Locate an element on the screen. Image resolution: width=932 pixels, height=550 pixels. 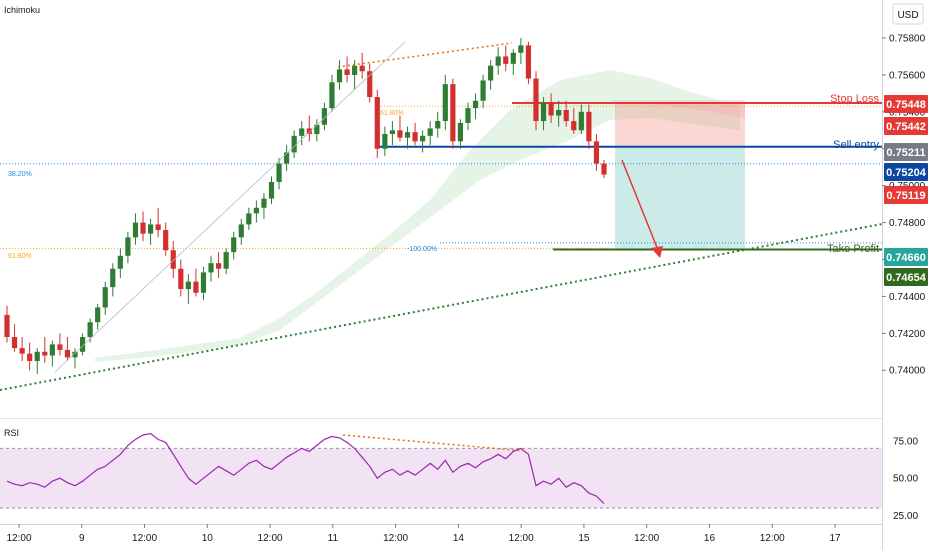
time-tick-label: 11 is located at coordinates (333, 538).